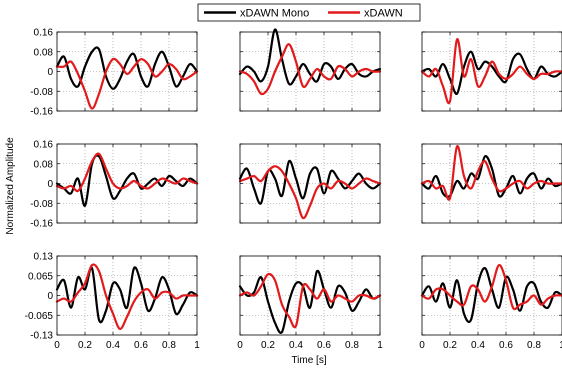  I want to click on subplot-r1c3, so click(491, 71).